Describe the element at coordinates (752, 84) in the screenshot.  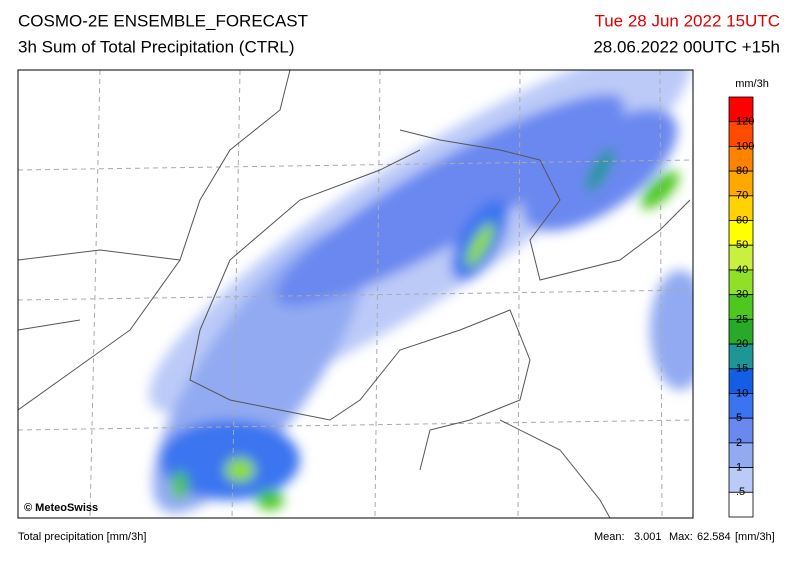
I see `legend-unit: mm/3h` at that location.